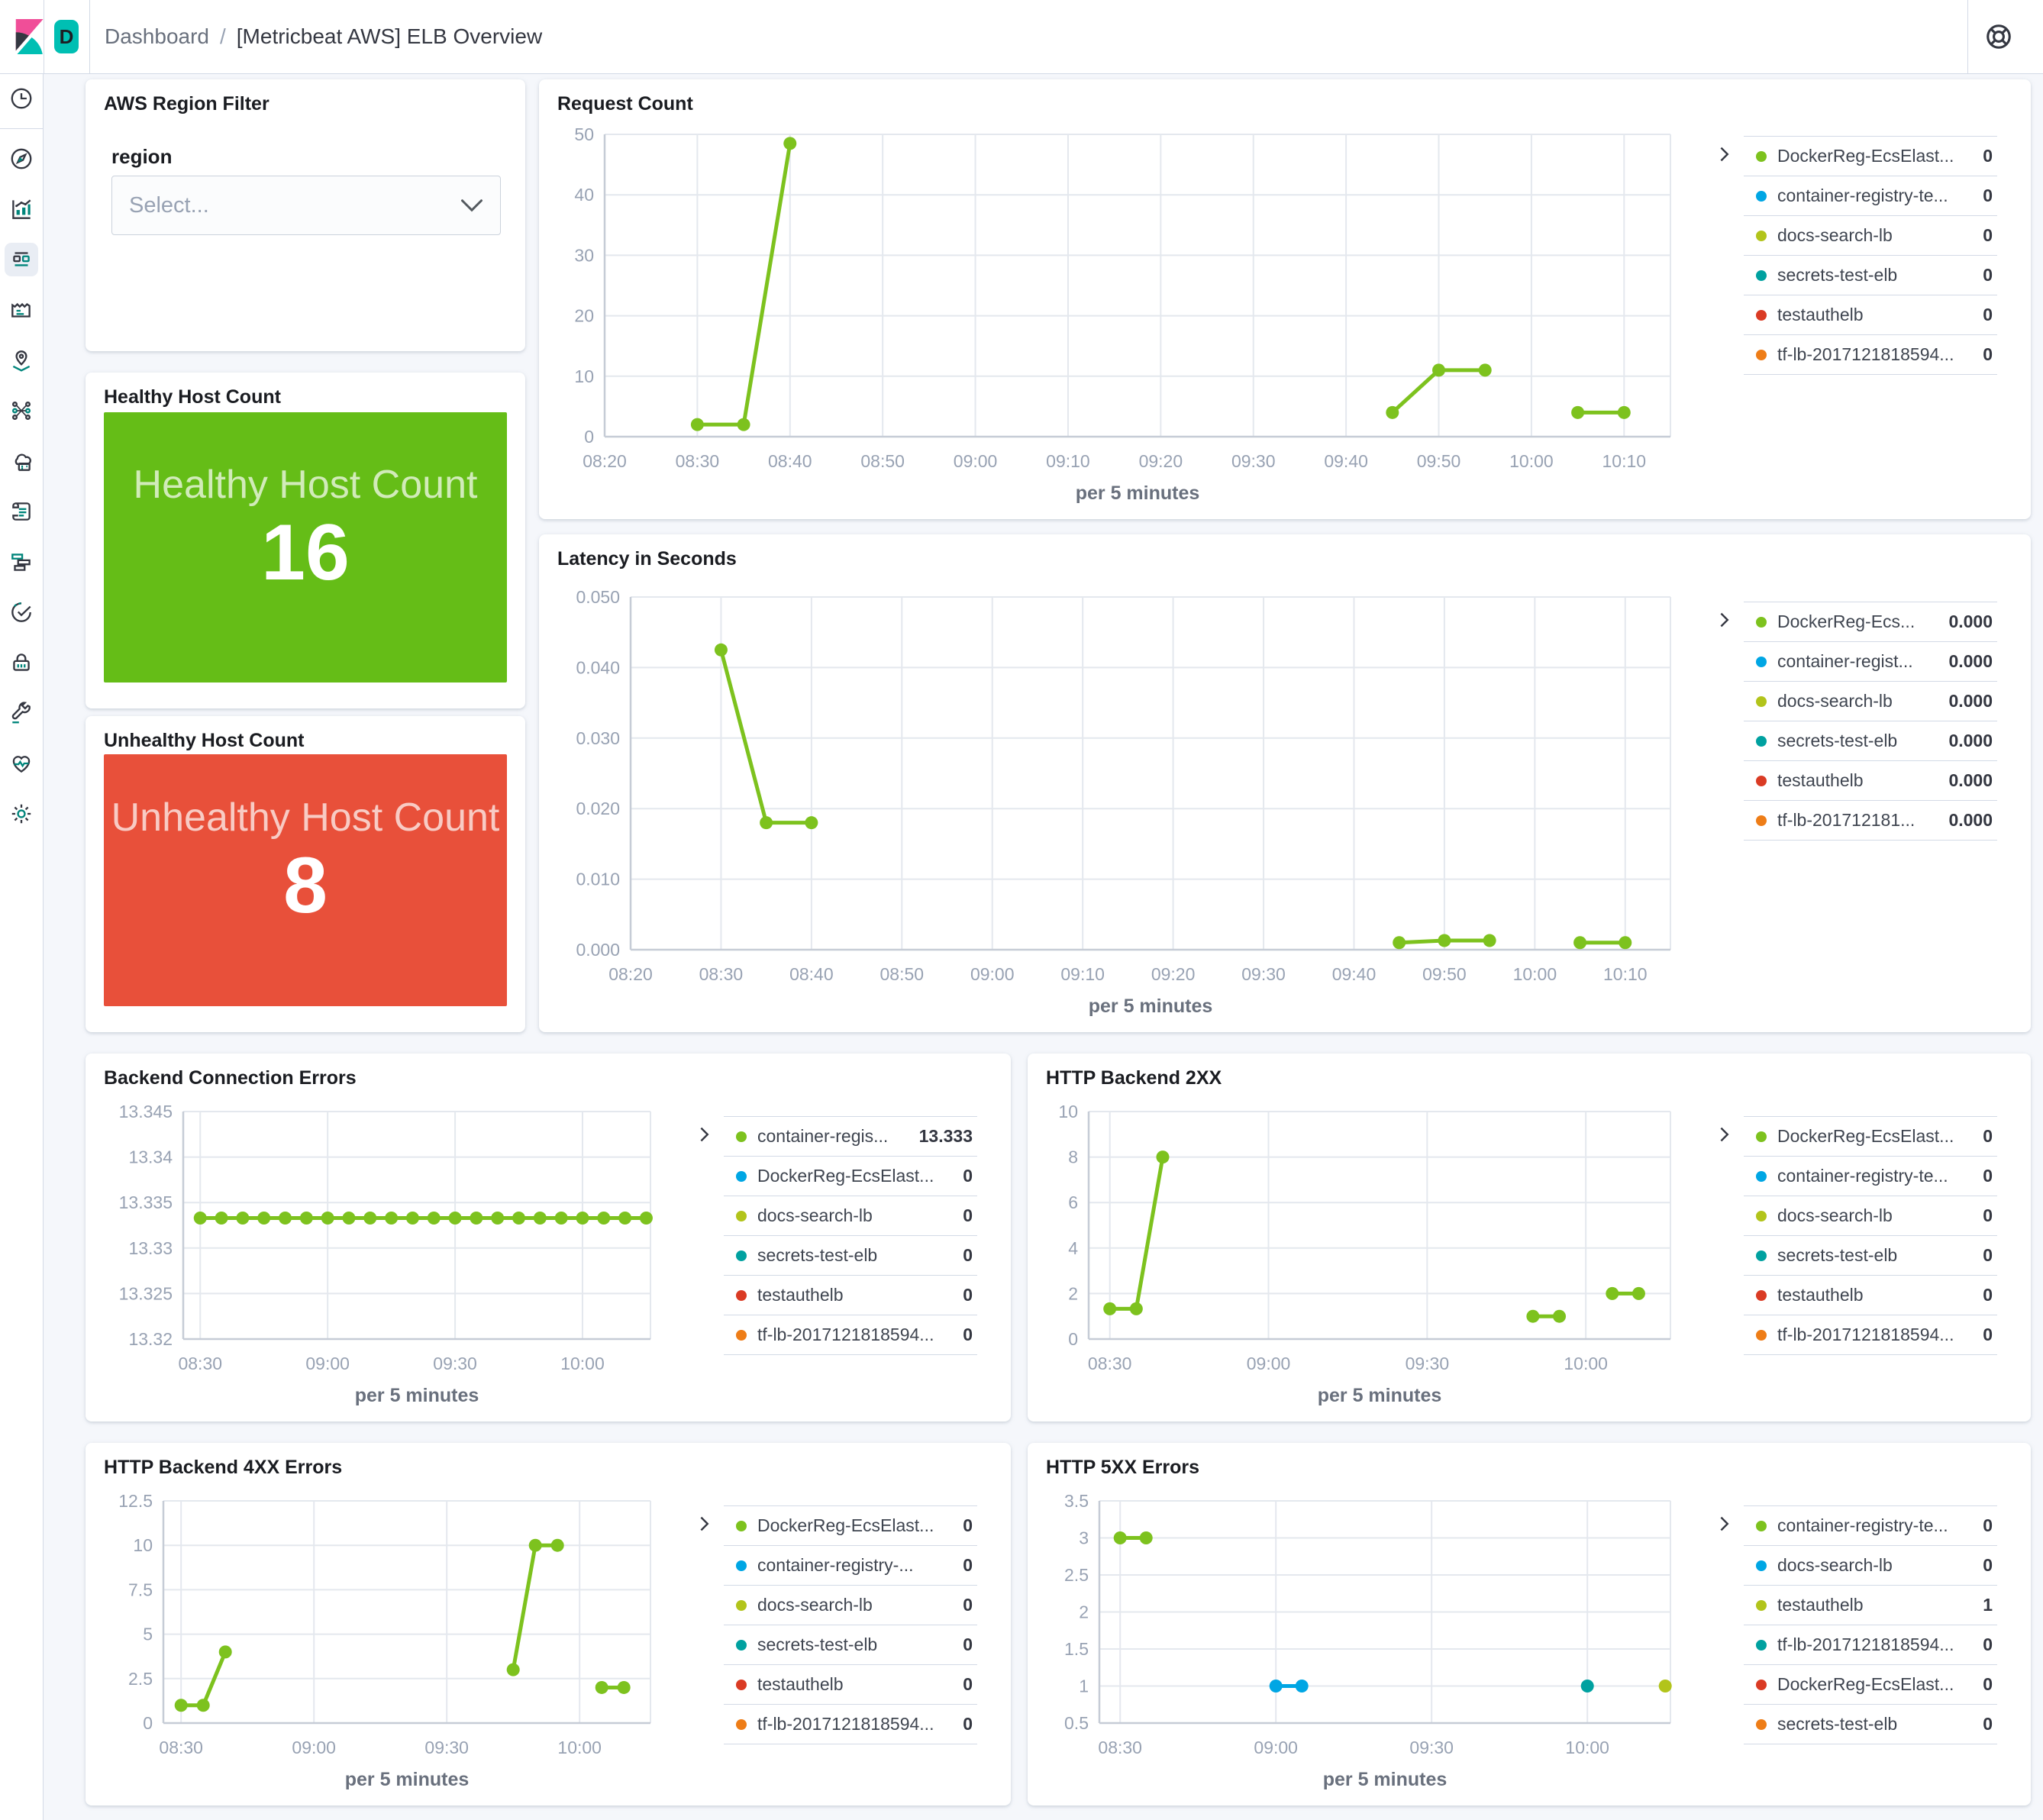  What do you see at coordinates (598, 808) in the screenshot?
I see `svg-text: 0.020` at bounding box center [598, 808].